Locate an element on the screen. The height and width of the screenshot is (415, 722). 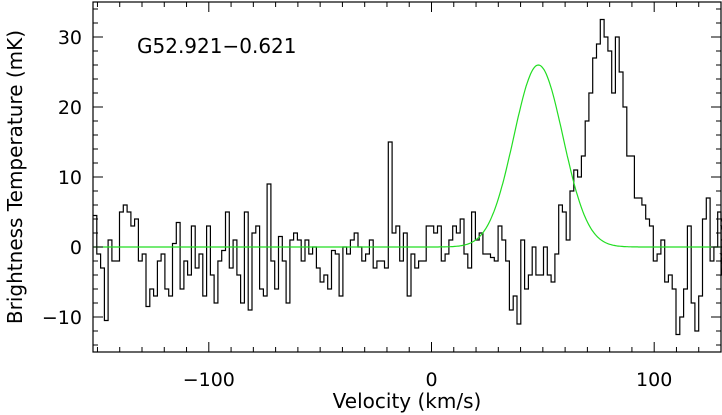
x-axis-label: Velocity (km/s) is located at coordinates (407, 401).